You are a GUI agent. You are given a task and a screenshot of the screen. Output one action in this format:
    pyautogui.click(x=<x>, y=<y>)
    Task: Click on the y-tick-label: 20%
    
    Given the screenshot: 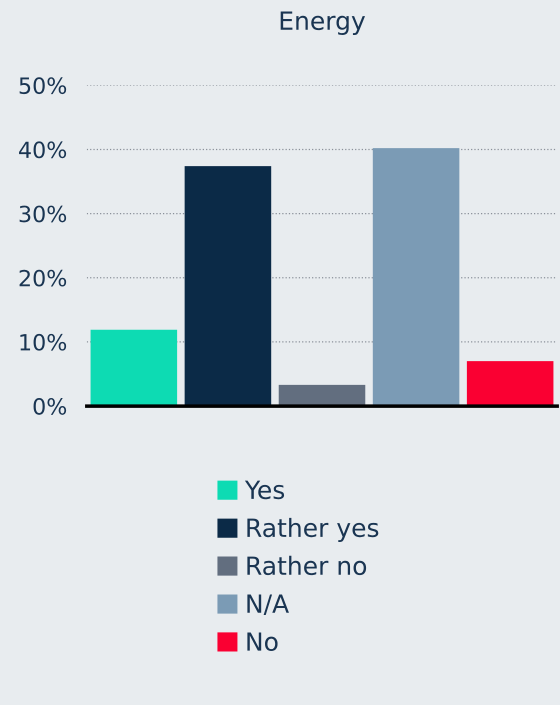 What is the action you would take?
    pyautogui.click(x=43, y=278)
    